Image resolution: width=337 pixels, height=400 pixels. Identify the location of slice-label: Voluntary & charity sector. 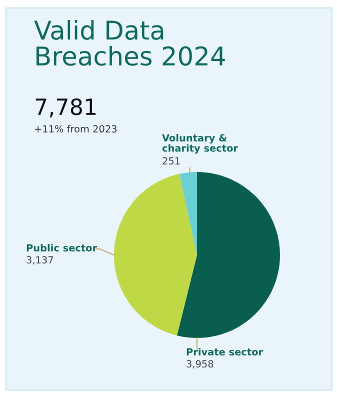
(200, 144).